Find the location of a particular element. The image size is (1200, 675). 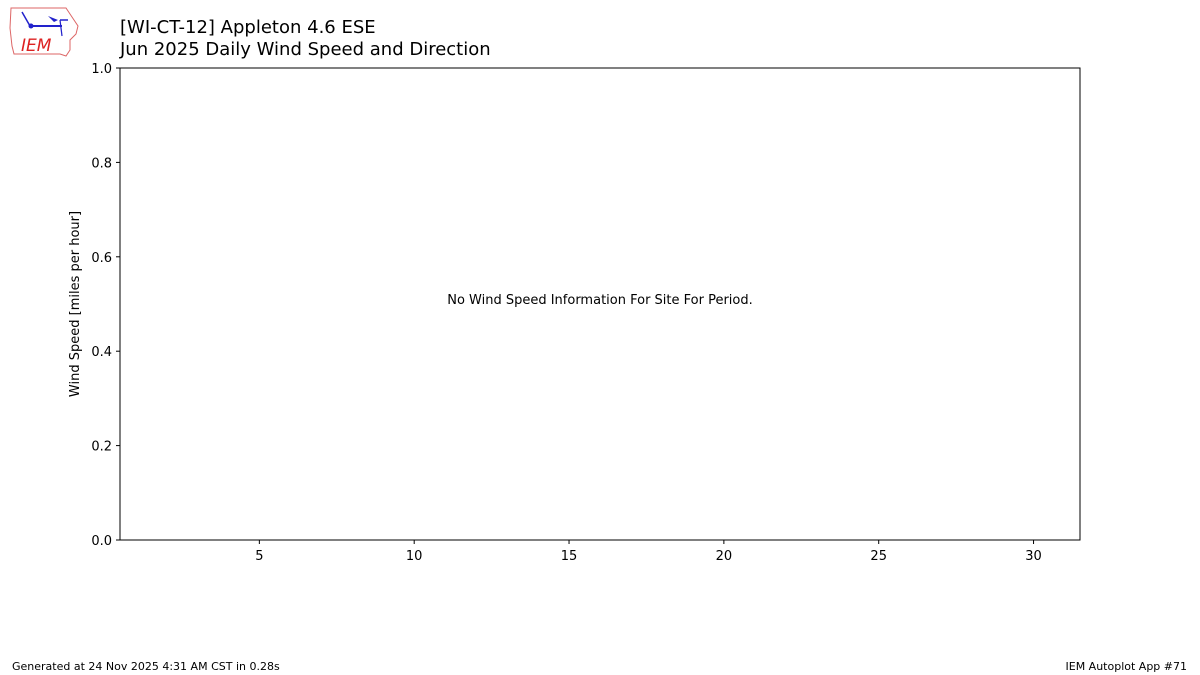

chart-title-line2: Jun 2025 Daily Wind Speed and Direction is located at coordinates (305, 49).